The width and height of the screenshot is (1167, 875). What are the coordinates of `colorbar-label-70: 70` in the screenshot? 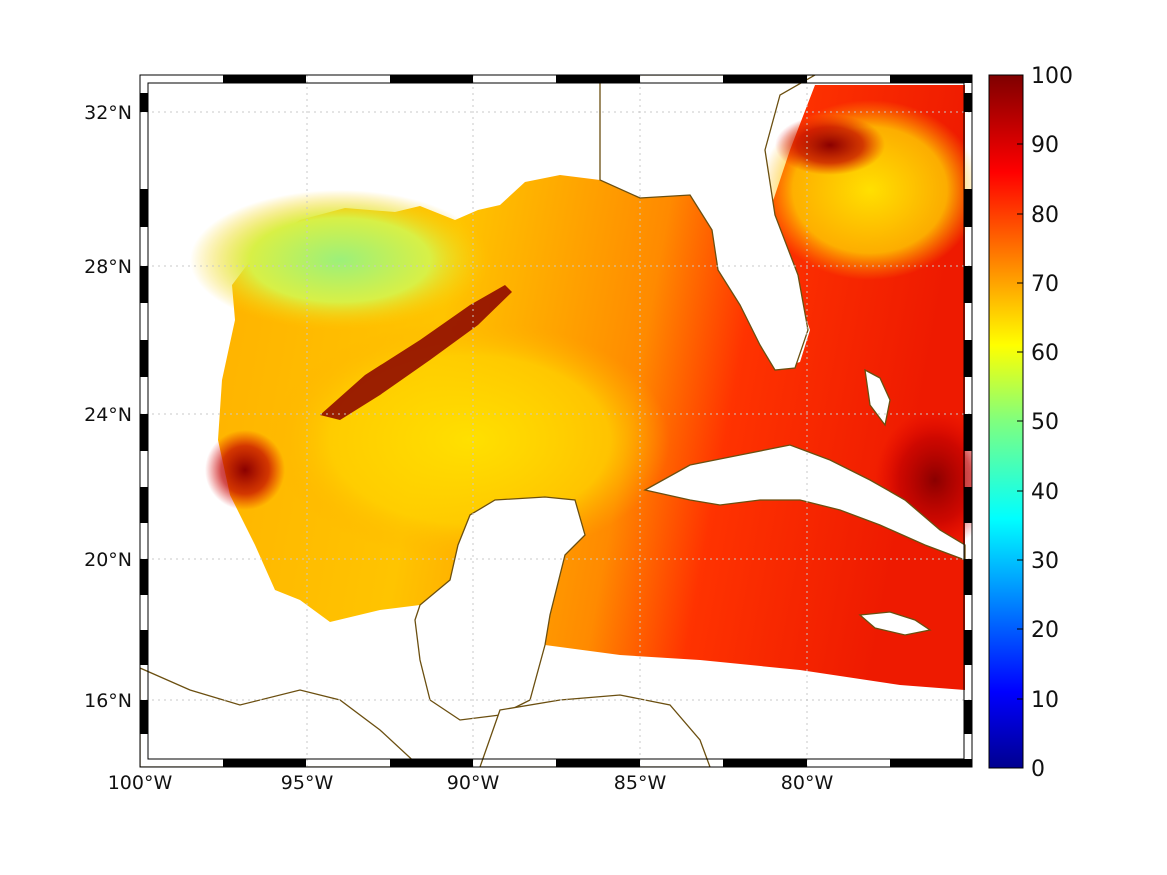 It's located at (1045, 284).